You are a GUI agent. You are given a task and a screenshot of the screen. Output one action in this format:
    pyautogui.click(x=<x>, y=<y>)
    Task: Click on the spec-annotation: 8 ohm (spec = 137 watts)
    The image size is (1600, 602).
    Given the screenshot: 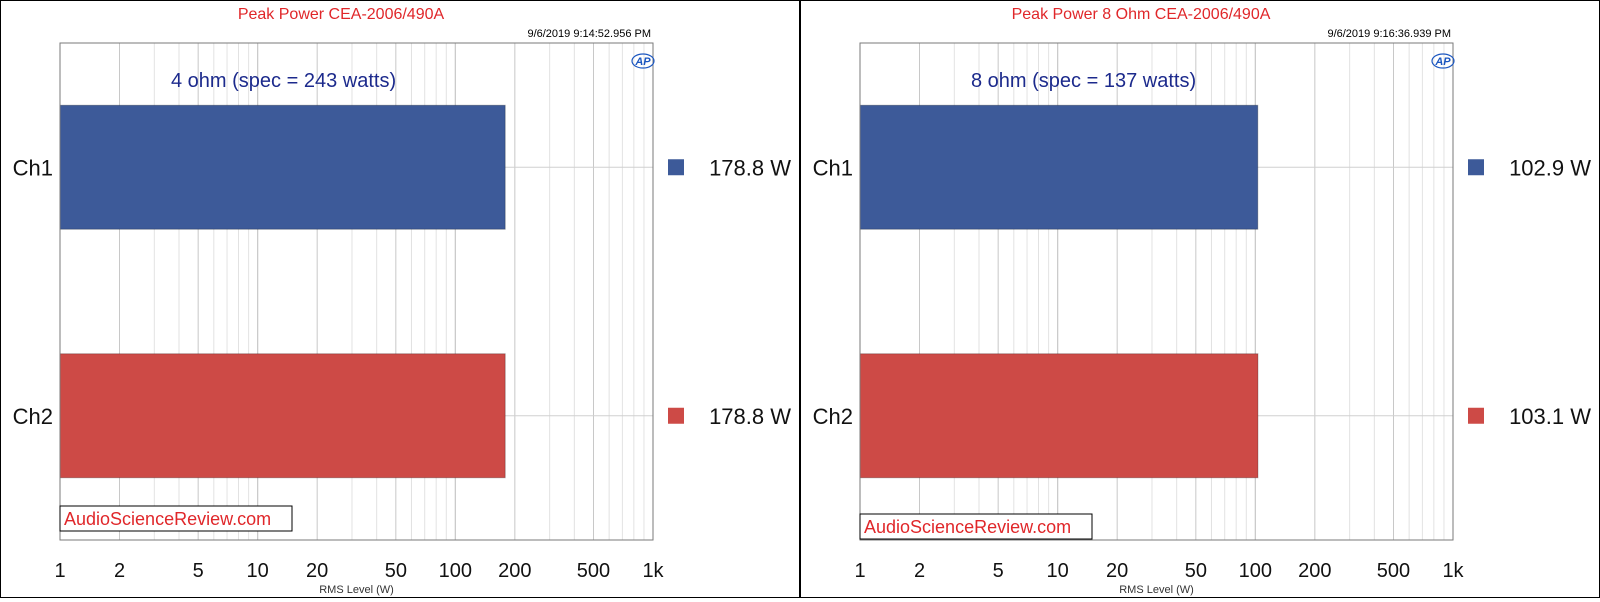 What is the action you would take?
    pyautogui.click(x=1083, y=81)
    